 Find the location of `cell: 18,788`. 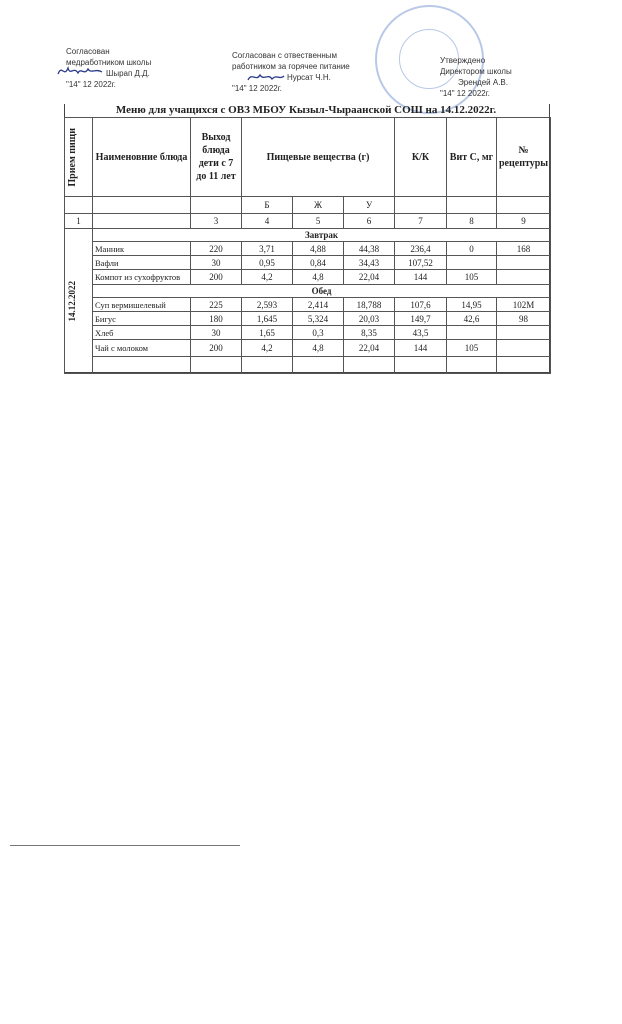

cell: 18,788 is located at coordinates (369, 304).